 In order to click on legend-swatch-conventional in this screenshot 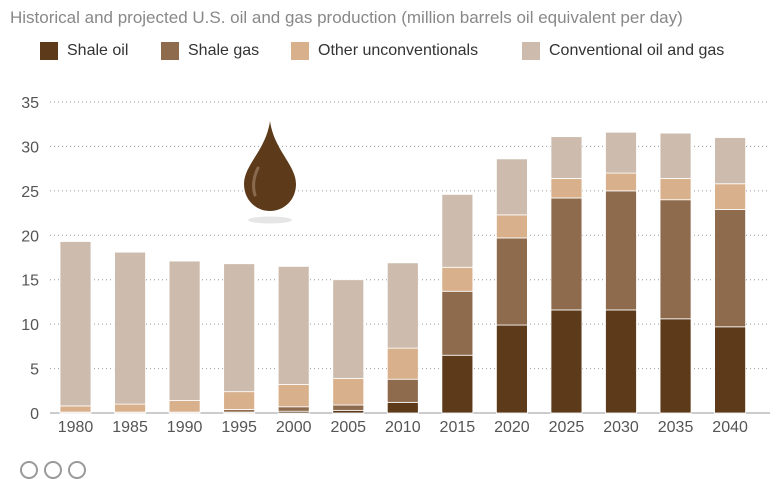, I will do `click(531, 51)`.